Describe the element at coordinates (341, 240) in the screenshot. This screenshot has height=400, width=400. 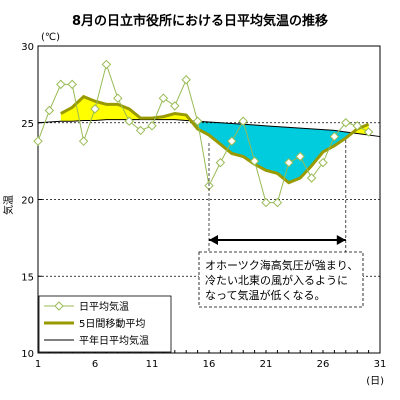
I see `range-arrow-right-head` at that location.